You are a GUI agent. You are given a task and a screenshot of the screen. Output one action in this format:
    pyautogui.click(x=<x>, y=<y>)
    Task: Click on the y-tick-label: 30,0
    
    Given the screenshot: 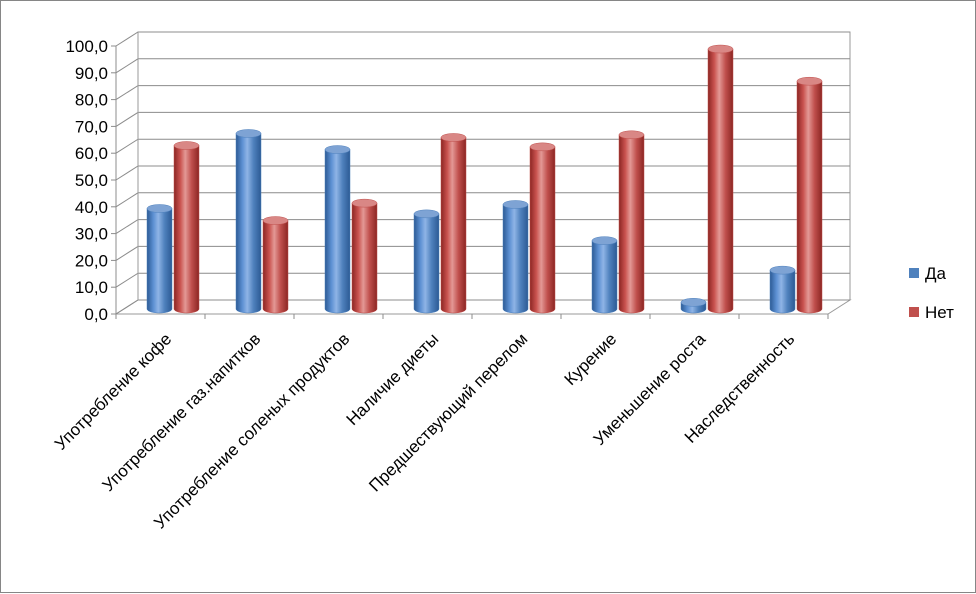 What is the action you would take?
    pyautogui.click(x=91, y=234)
    